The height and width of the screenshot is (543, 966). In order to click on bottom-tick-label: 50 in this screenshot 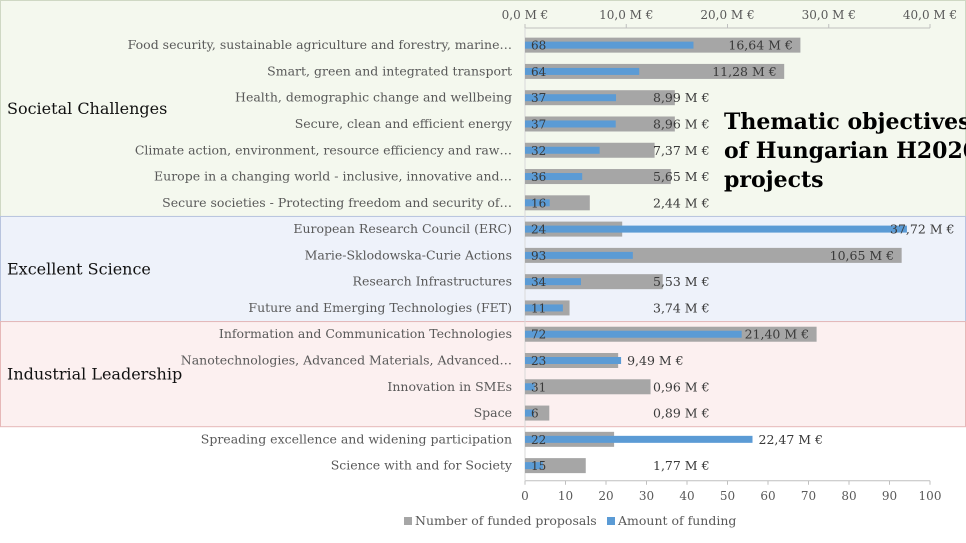, I will do `click(727, 496)`.